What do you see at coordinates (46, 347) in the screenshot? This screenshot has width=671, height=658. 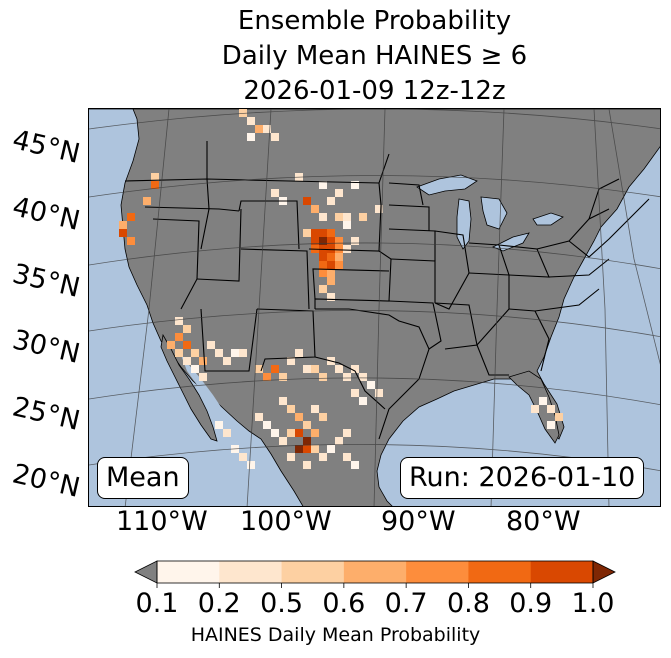 I see `lat-label-30: 30°N` at bounding box center [46, 347].